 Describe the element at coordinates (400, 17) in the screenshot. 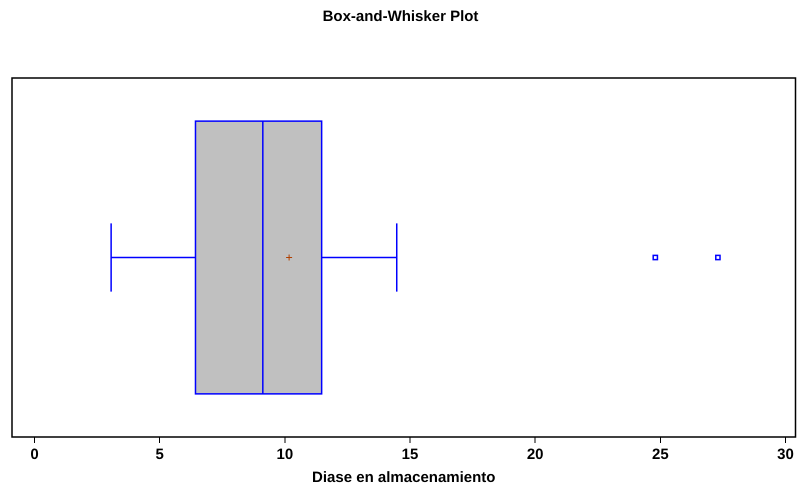

I see `chart-title: Box-and-Whisker Plot` at that location.